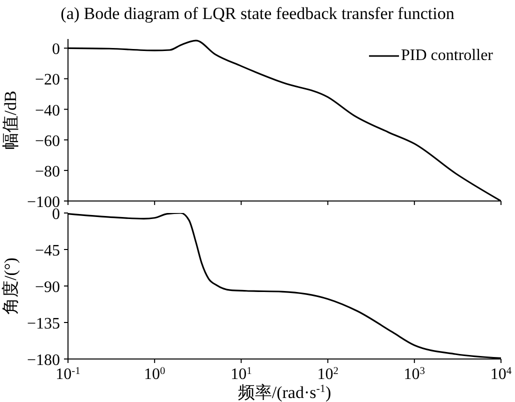  What do you see at coordinates (43, 324) in the screenshot?
I see `y-tick-label: −135` at bounding box center [43, 324].